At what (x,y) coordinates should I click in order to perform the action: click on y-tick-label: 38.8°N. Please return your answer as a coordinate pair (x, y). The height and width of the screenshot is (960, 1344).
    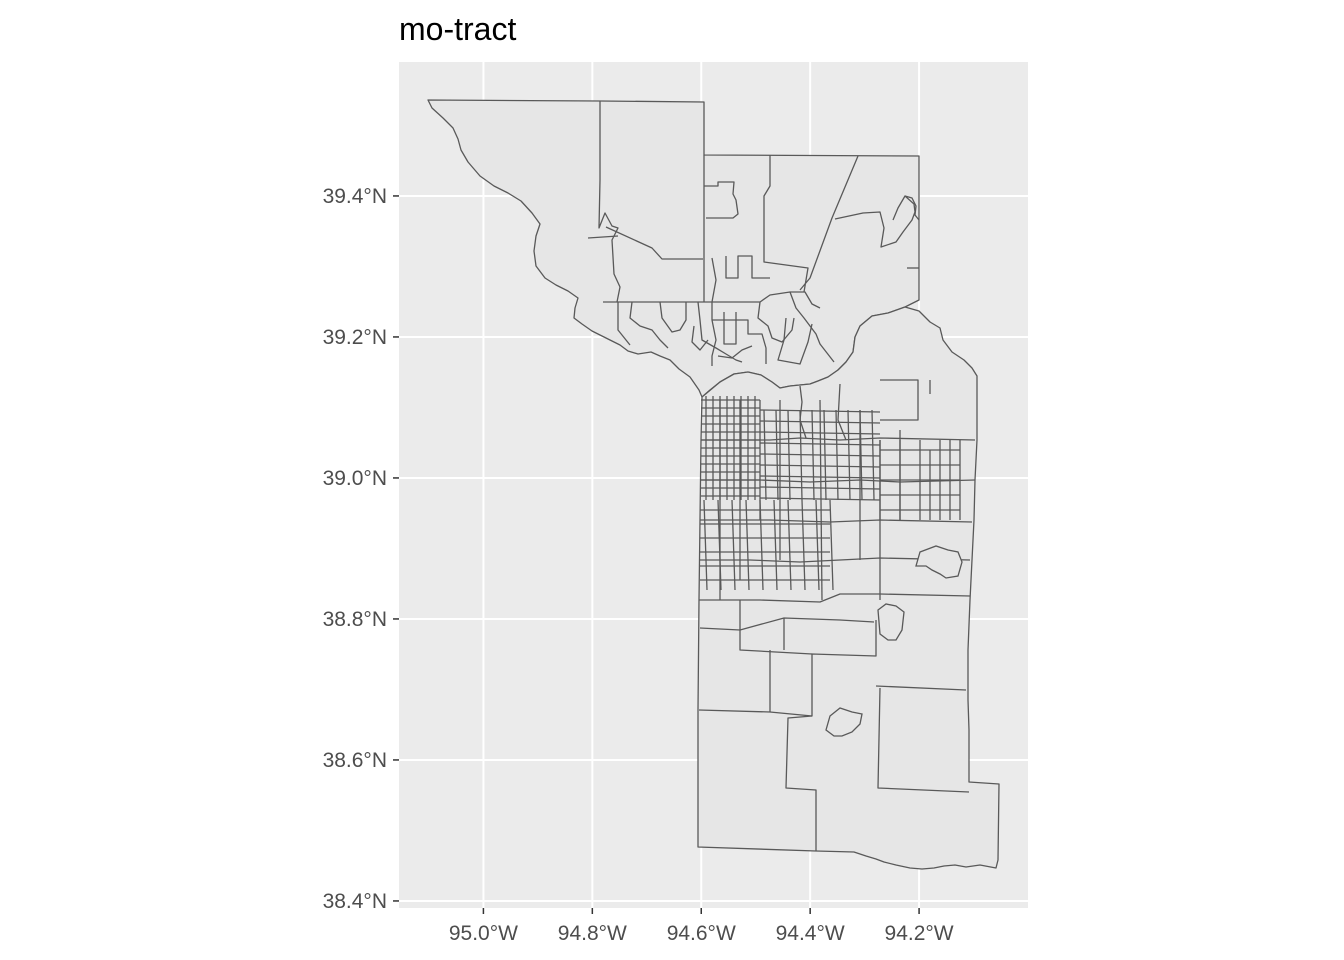
    Looking at the image, I should click on (355, 619).